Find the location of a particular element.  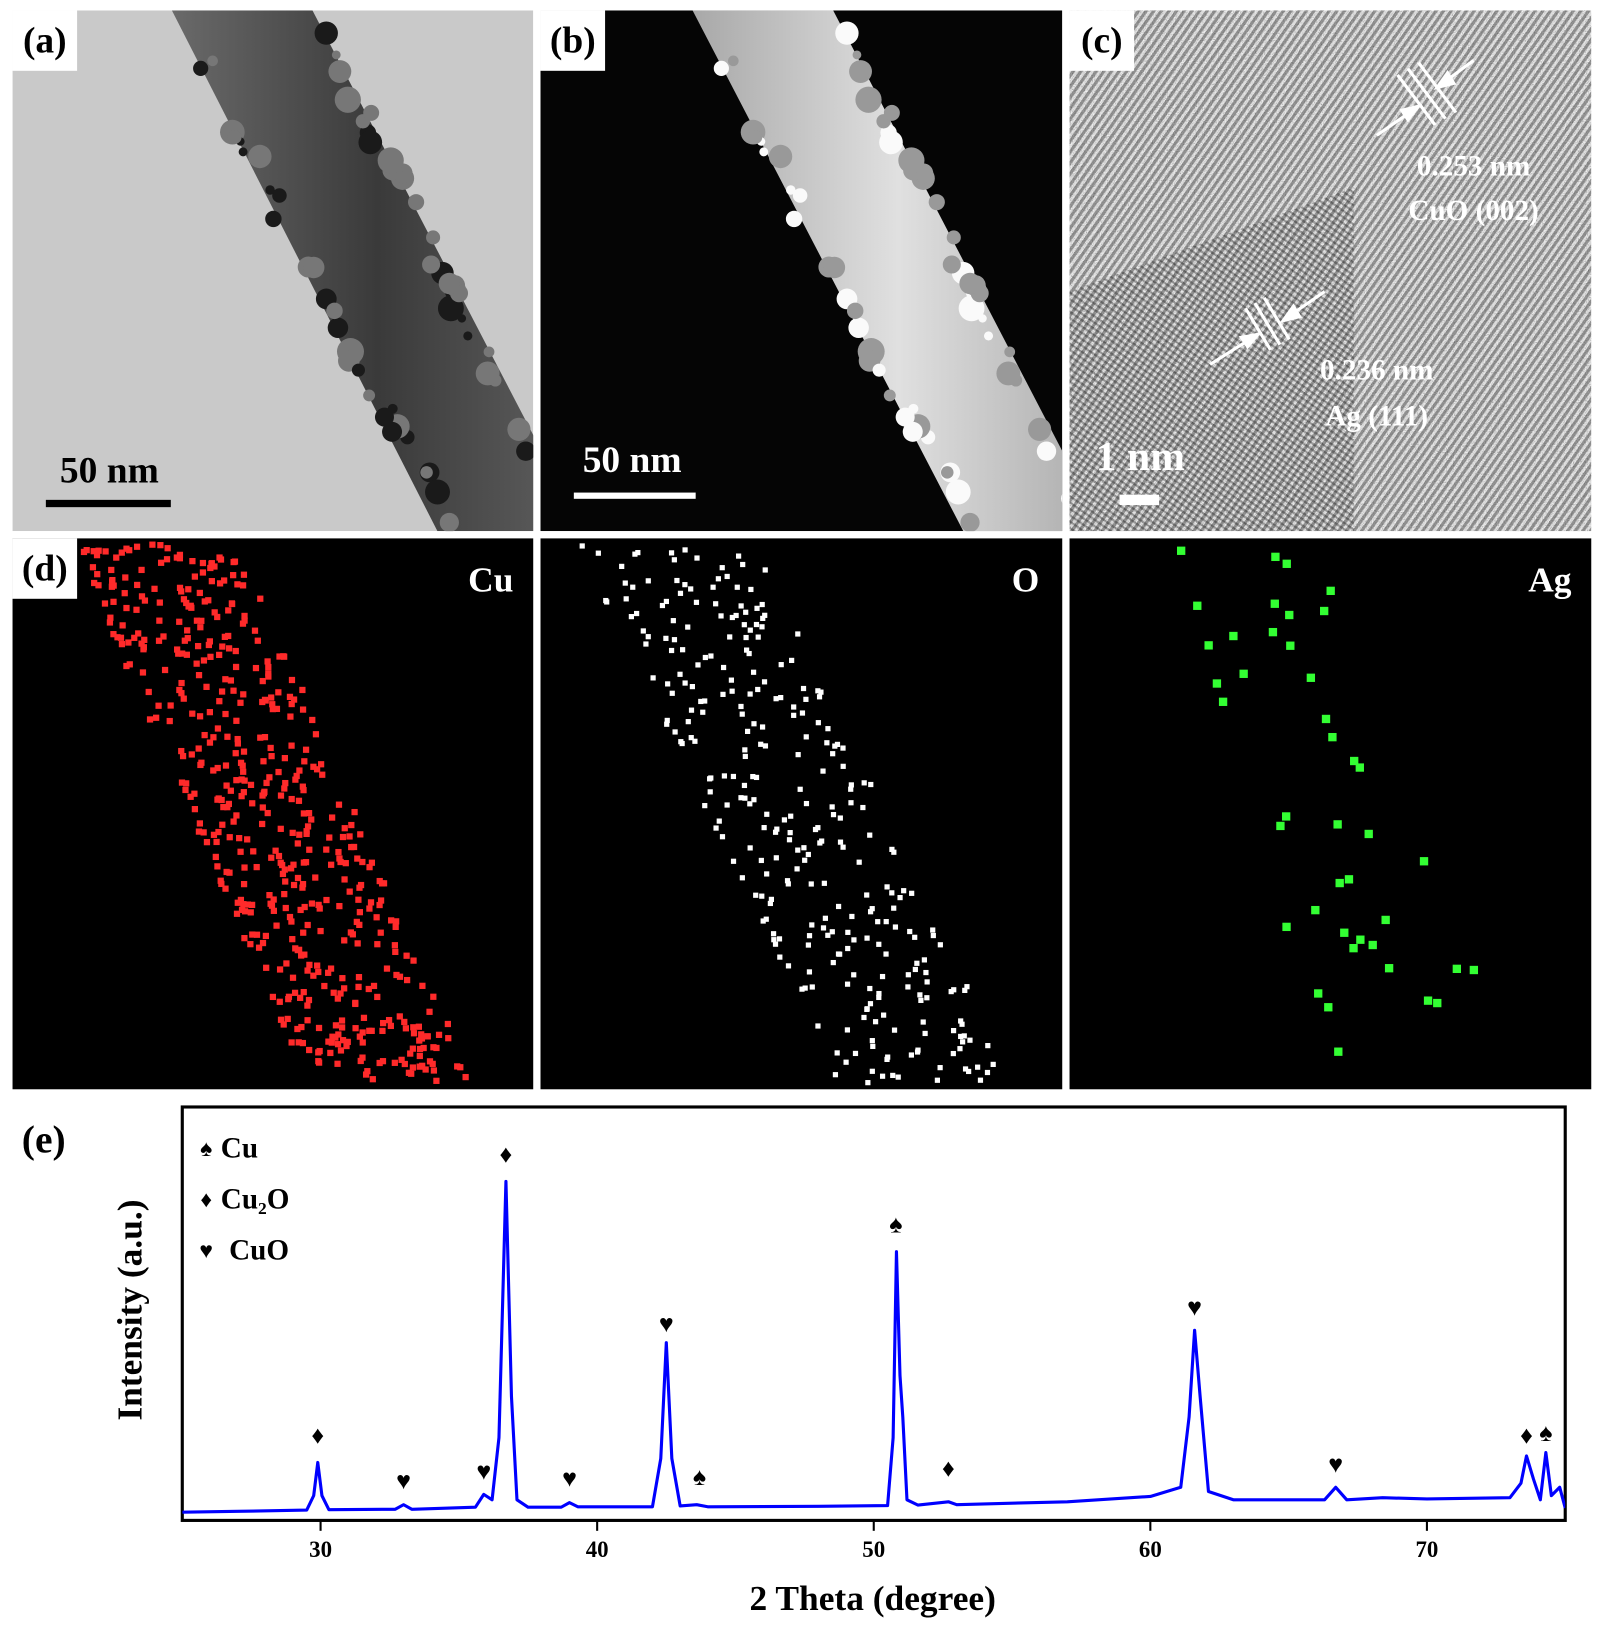

peak-marker: ♥ is located at coordinates (483, 1471).